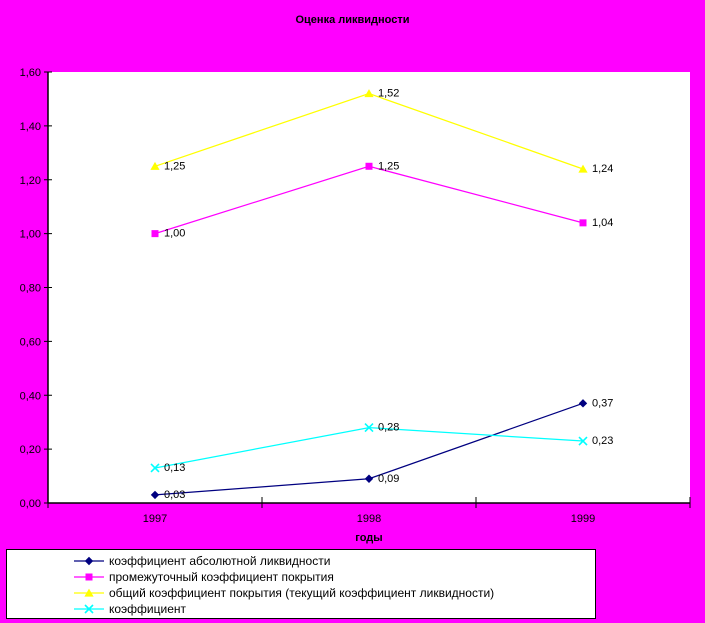 The image size is (705, 623). What do you see at coordinates (30, 450) in the screenshot?
I see `y-tick-label: 0,20` at bounding box center [30, 450].